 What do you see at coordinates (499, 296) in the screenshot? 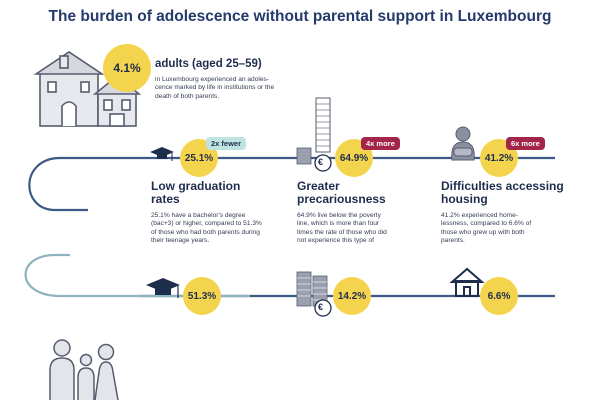
I see `housing-comparison-circle: 6.6%` at bounding box center [499, 296].